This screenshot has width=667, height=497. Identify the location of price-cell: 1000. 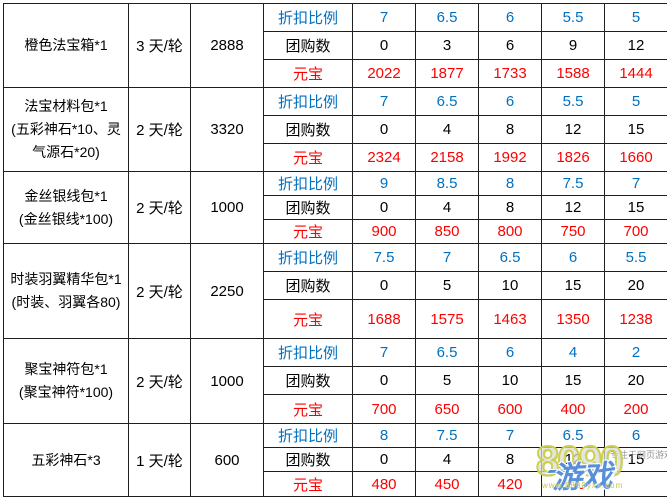
(227, 208).